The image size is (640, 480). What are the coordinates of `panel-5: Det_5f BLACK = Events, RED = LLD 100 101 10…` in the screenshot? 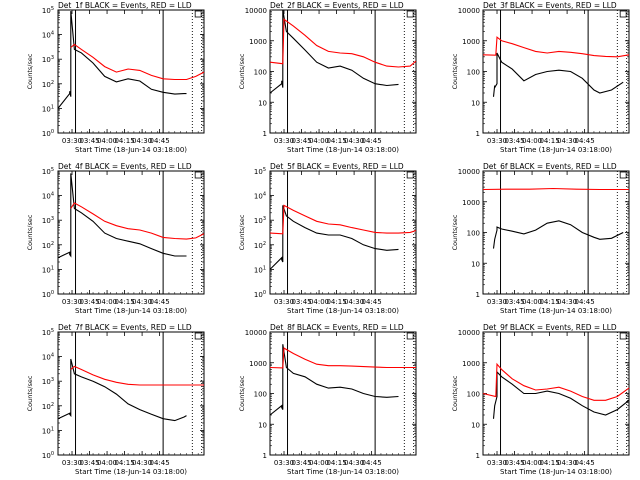 It's located at (327, 238).